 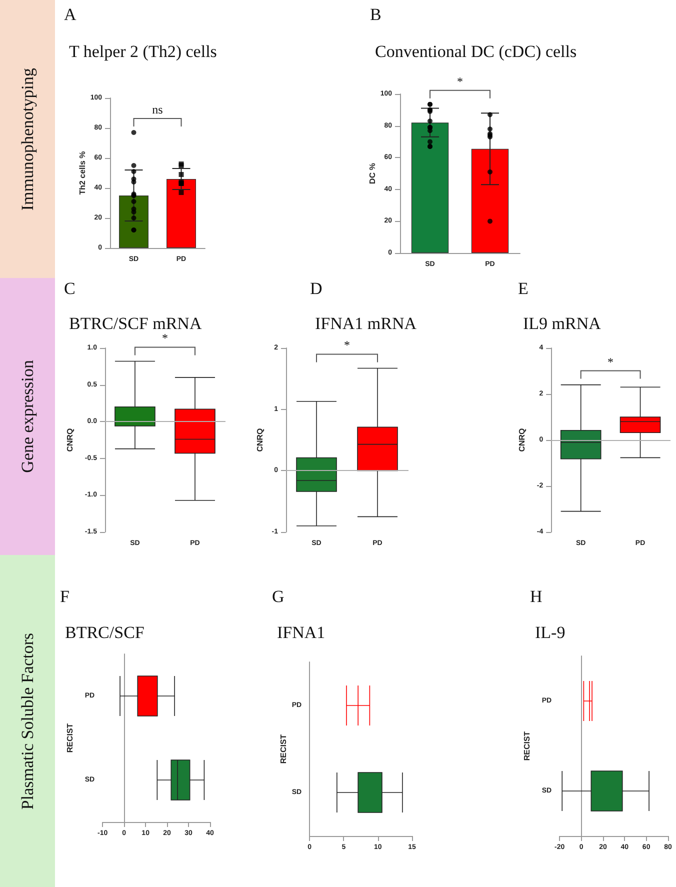 What do you see at coordinates (70, 14) in the screenshot?
I see `text: A` at bounding box center [70, 14].